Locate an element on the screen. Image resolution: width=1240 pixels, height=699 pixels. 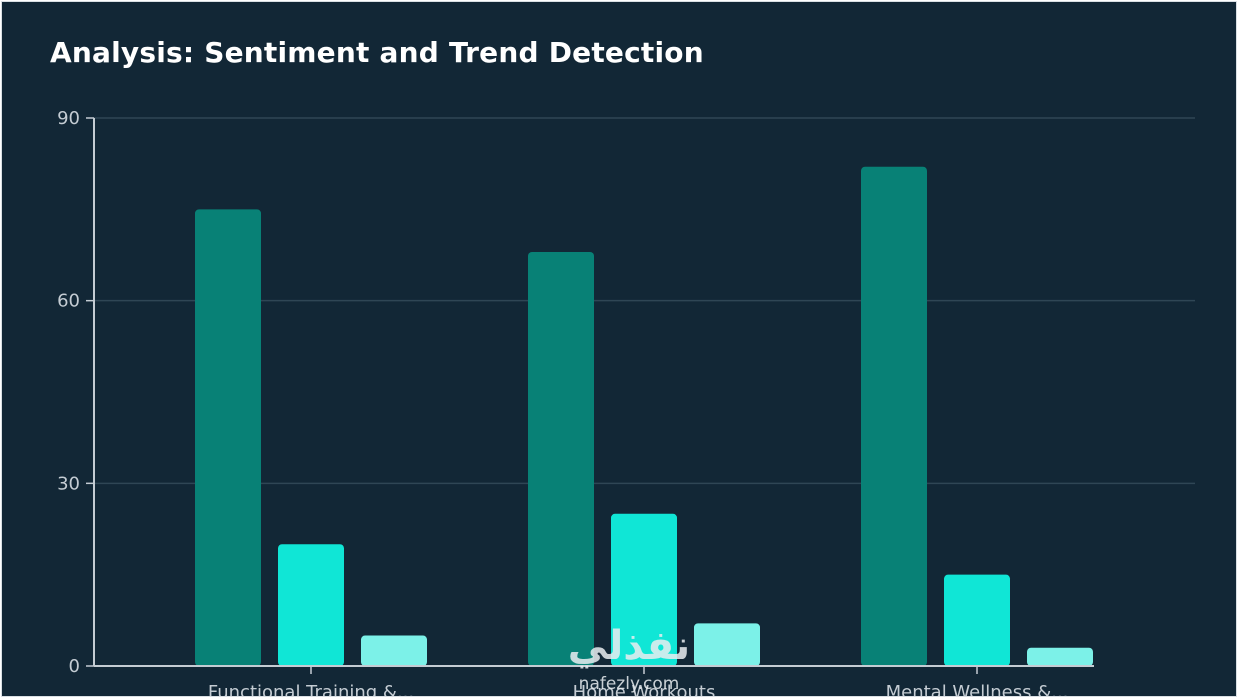
chart-title: Analysis: Sentiment and Trend Detection is located at coordinates (377, 52).